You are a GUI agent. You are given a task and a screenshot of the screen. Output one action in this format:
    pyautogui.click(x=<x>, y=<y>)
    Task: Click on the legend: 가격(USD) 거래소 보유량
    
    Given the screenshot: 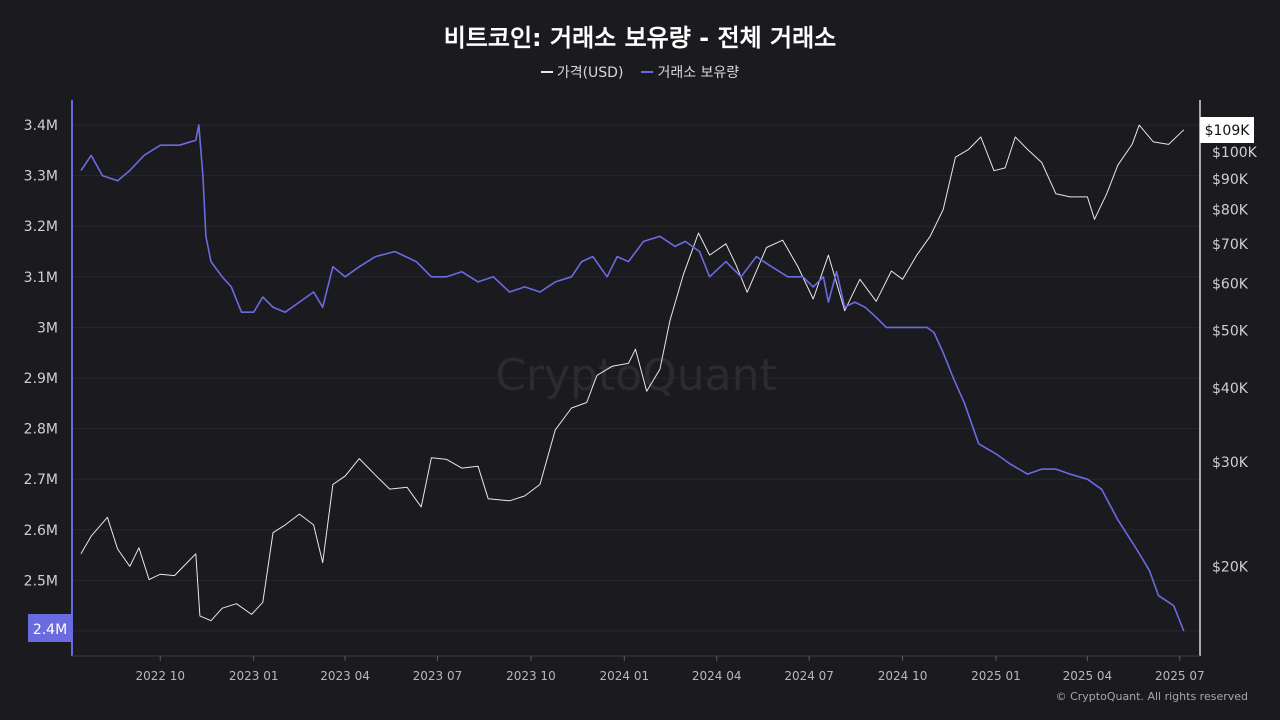 What is the action you would take?
    pyautogui.click(x=640, y=72)
    